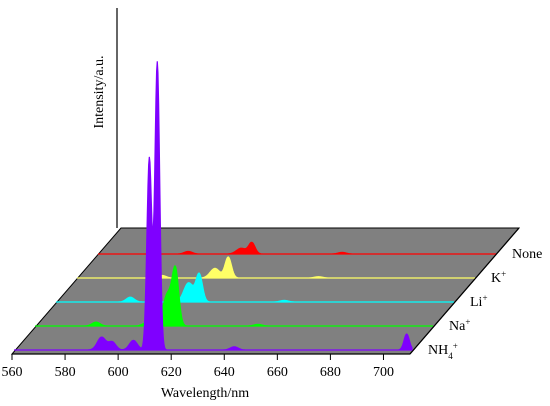  What do you see at coordinates (65, 372) in the screenshot?
I see `x-tick-label-1: 580` at bounding box center [65, 372].